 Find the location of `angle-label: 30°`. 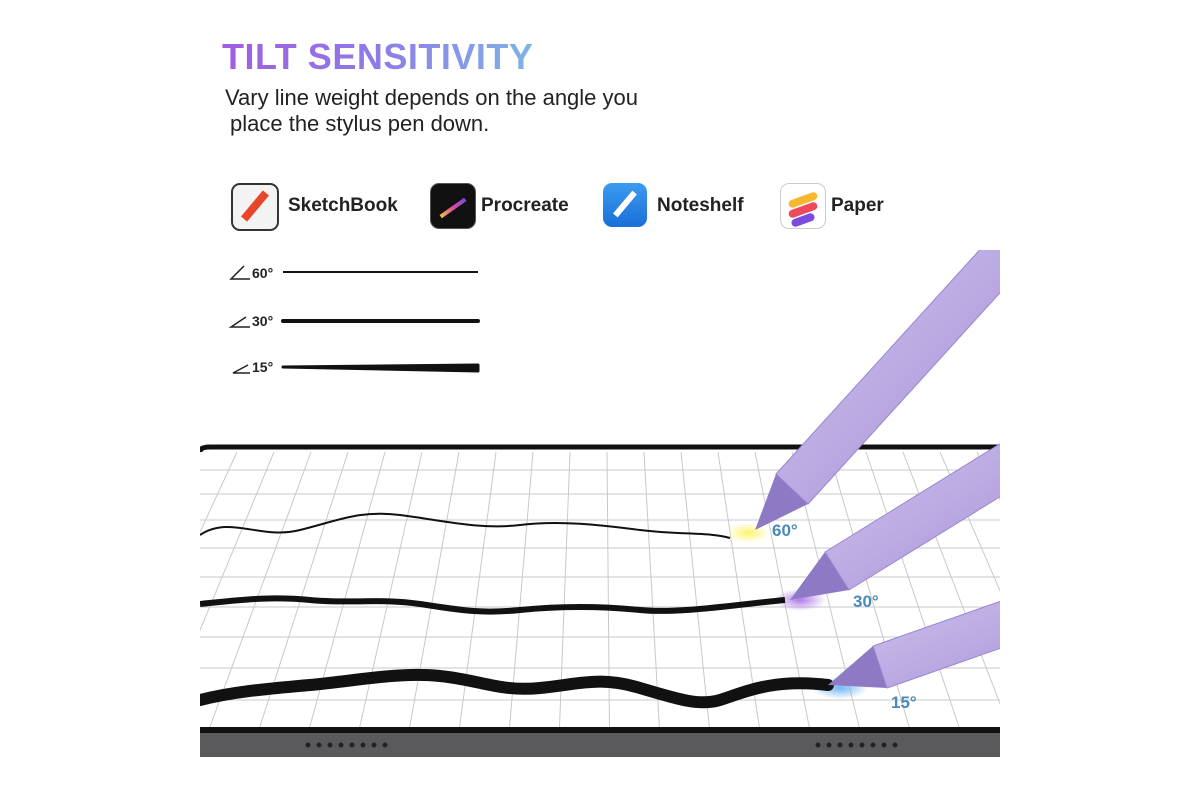

angle-label: 30° is located at coordinates (263, 321).